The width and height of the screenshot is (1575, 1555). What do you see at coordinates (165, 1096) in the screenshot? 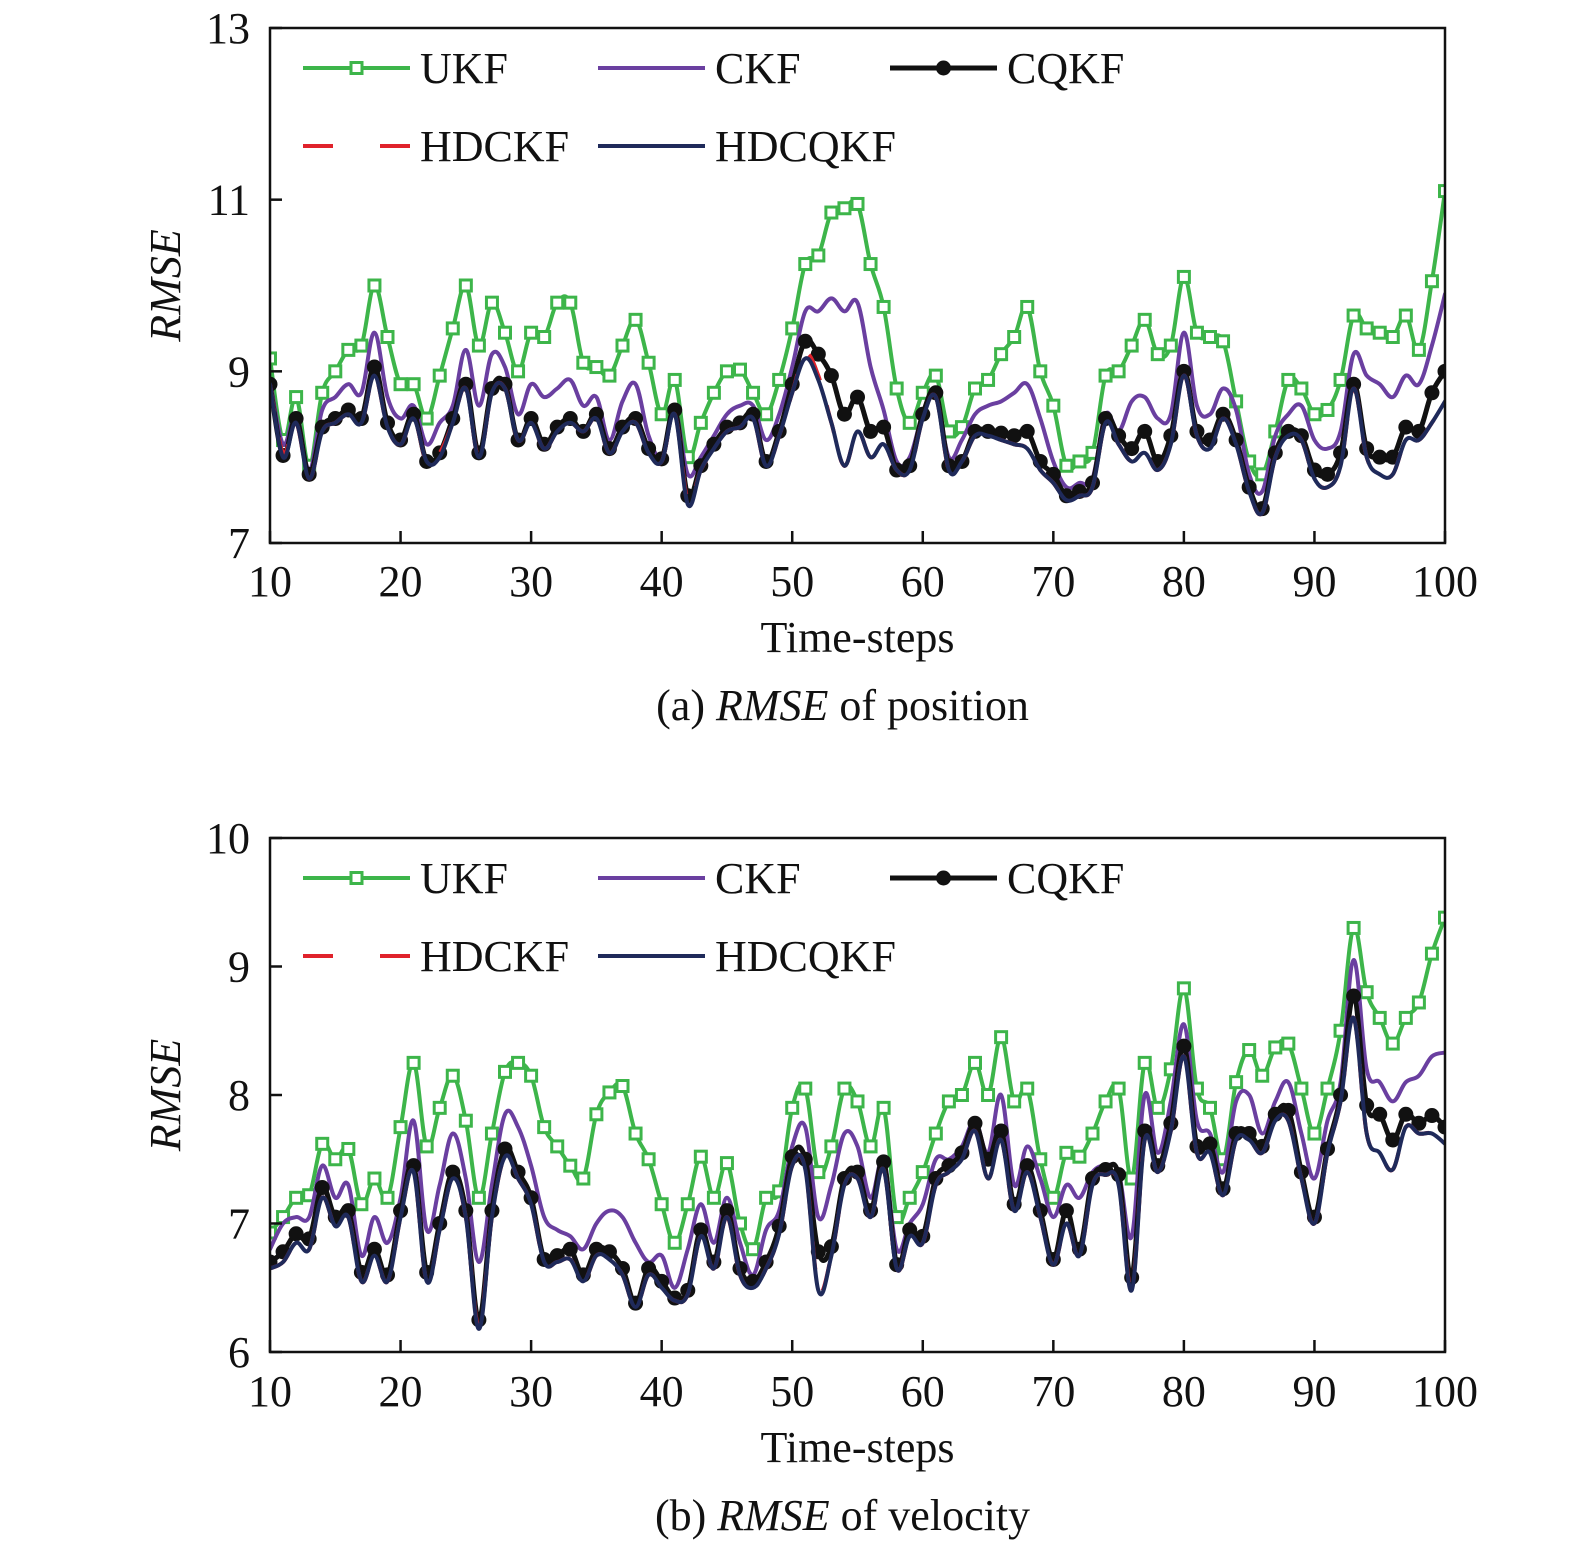
I see `y-axis-label: RMSE` at bounding box center [165, 1096].